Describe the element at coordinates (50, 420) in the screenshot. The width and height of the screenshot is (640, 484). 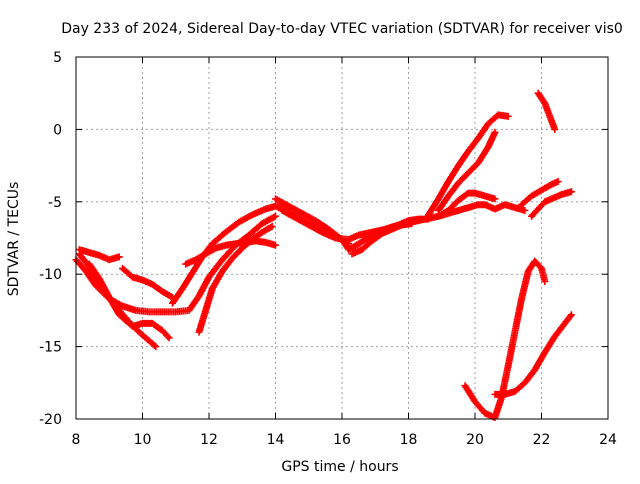
I see `y-tick-label: -20` at that location.